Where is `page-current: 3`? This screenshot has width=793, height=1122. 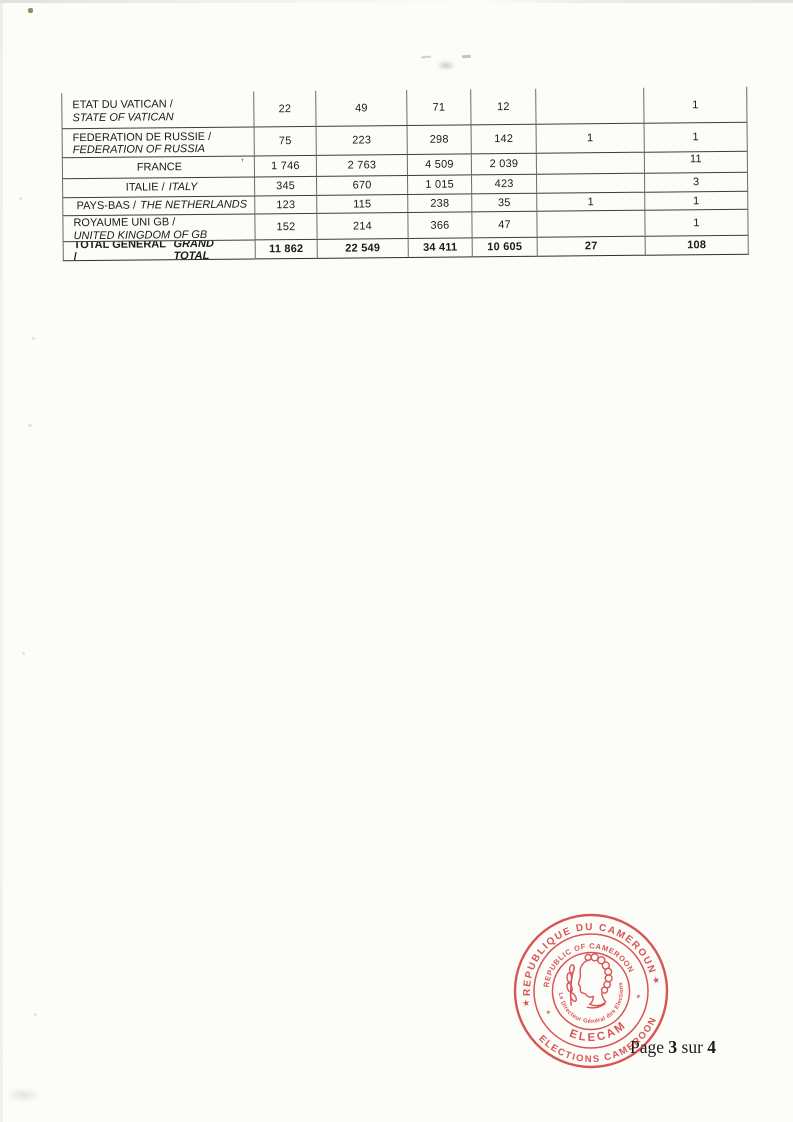 page-current: 3 is located at coordinates (673, 1047).